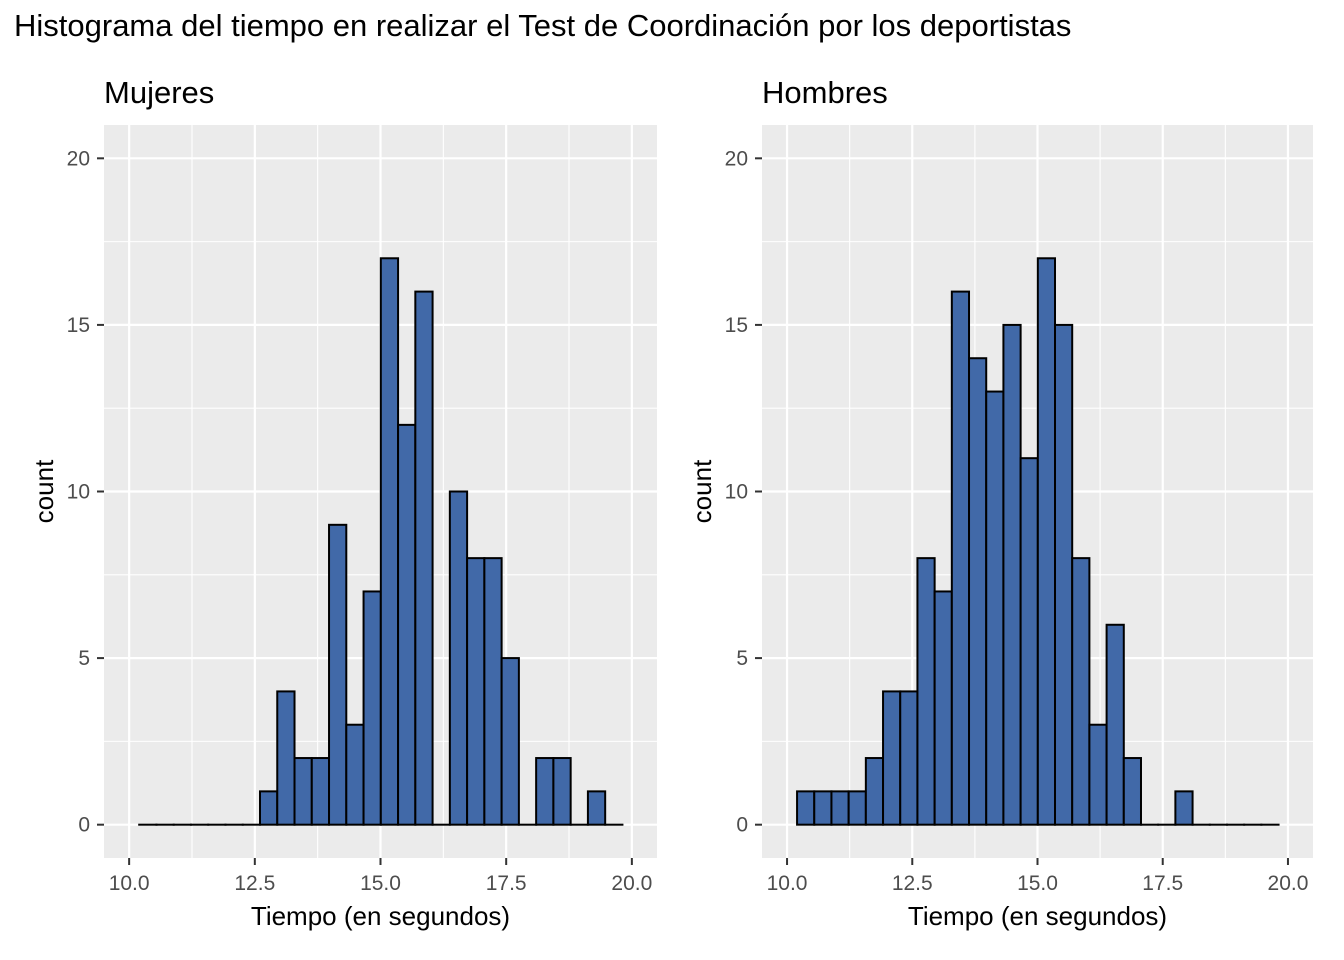 This screenshot has width=1344, height=960. I want to click on subplot-title-hombres: Hombres, so click(825, 92).